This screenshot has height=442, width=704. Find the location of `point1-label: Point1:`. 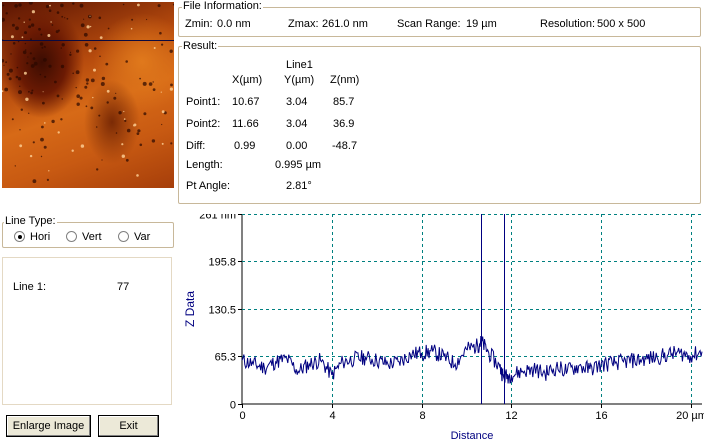

point1-label: Point1: is located at coordinates (203, 102).